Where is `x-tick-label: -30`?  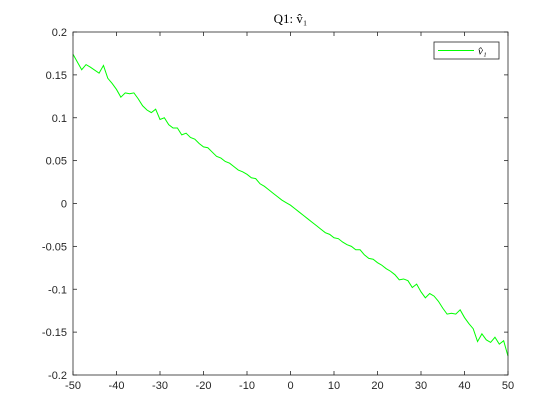
x-tick-label: -30 is located at coordinates (160, 386).